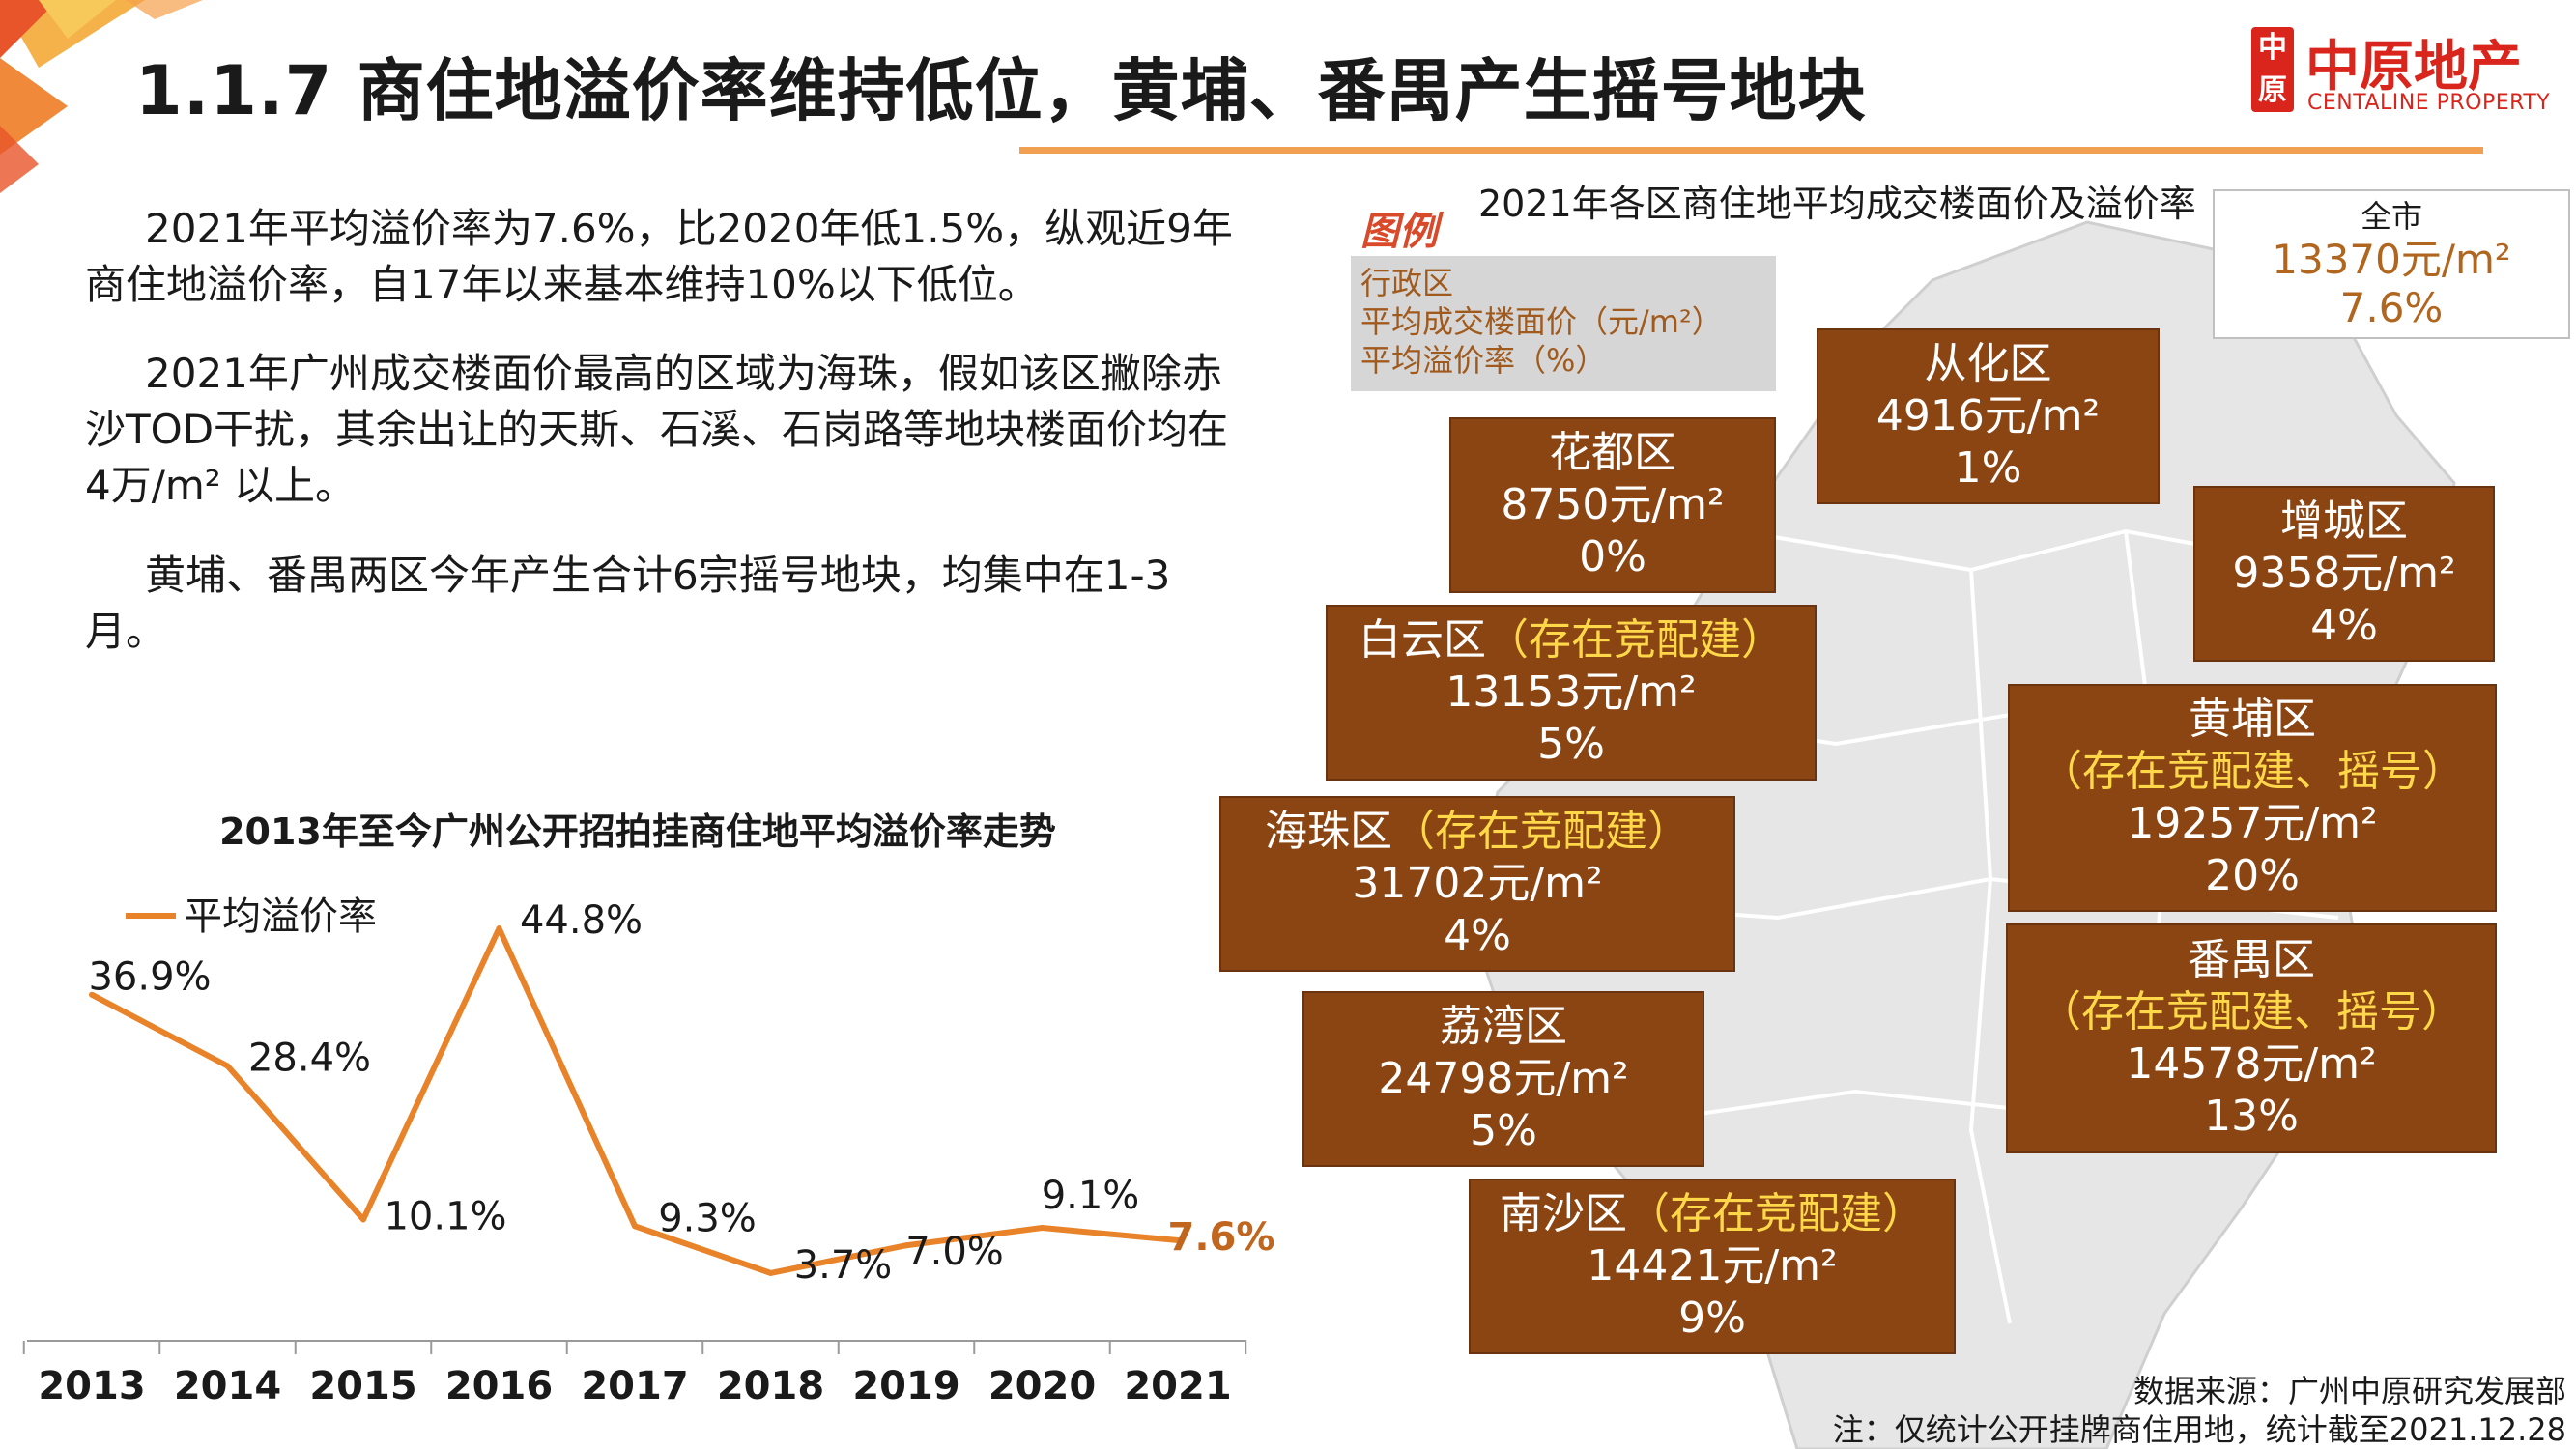 This screenshot has width=2576, height=1449. Describe the element at coordinates (1988, 363) in the screenshot. I see `district-name: 从化区` at that location.